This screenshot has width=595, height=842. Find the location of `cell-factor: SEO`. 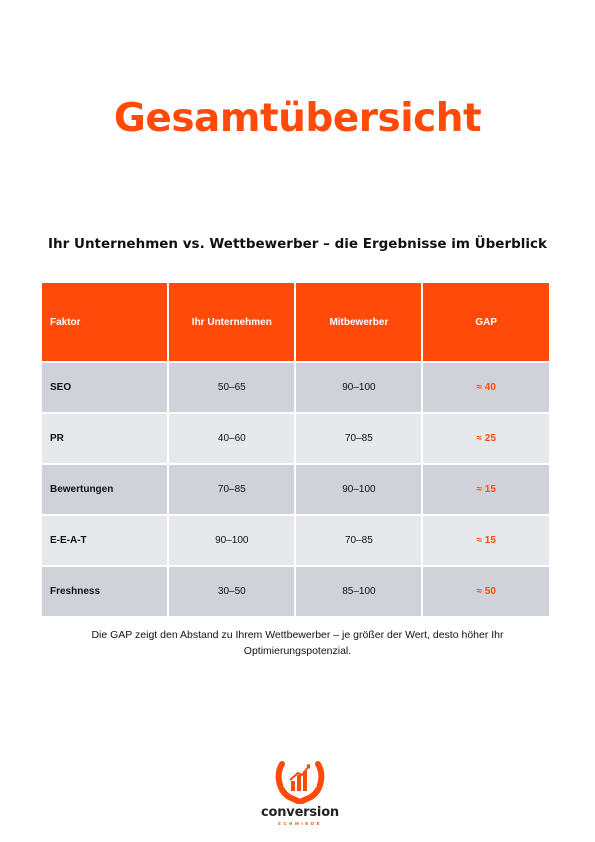

cell-factor: SEO is located at coordinates (105, 387).